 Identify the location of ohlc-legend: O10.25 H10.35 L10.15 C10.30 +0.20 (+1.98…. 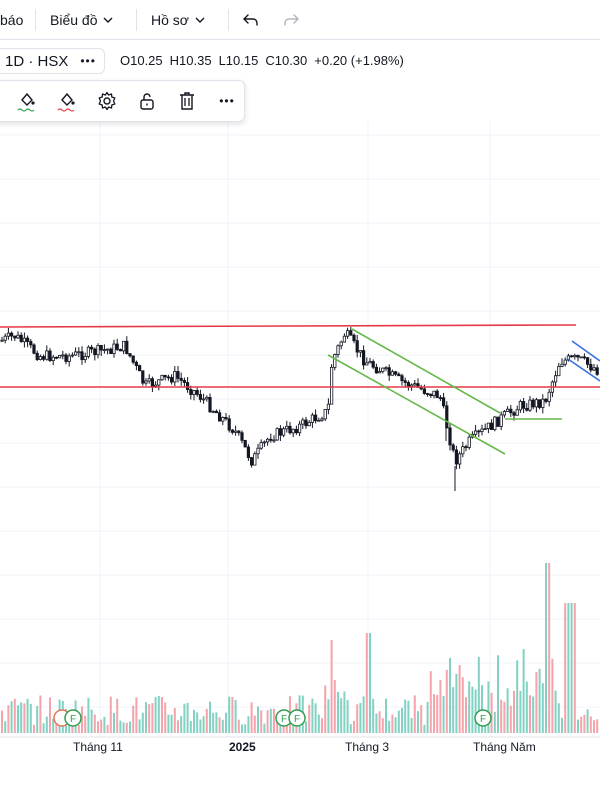
(262, 60).